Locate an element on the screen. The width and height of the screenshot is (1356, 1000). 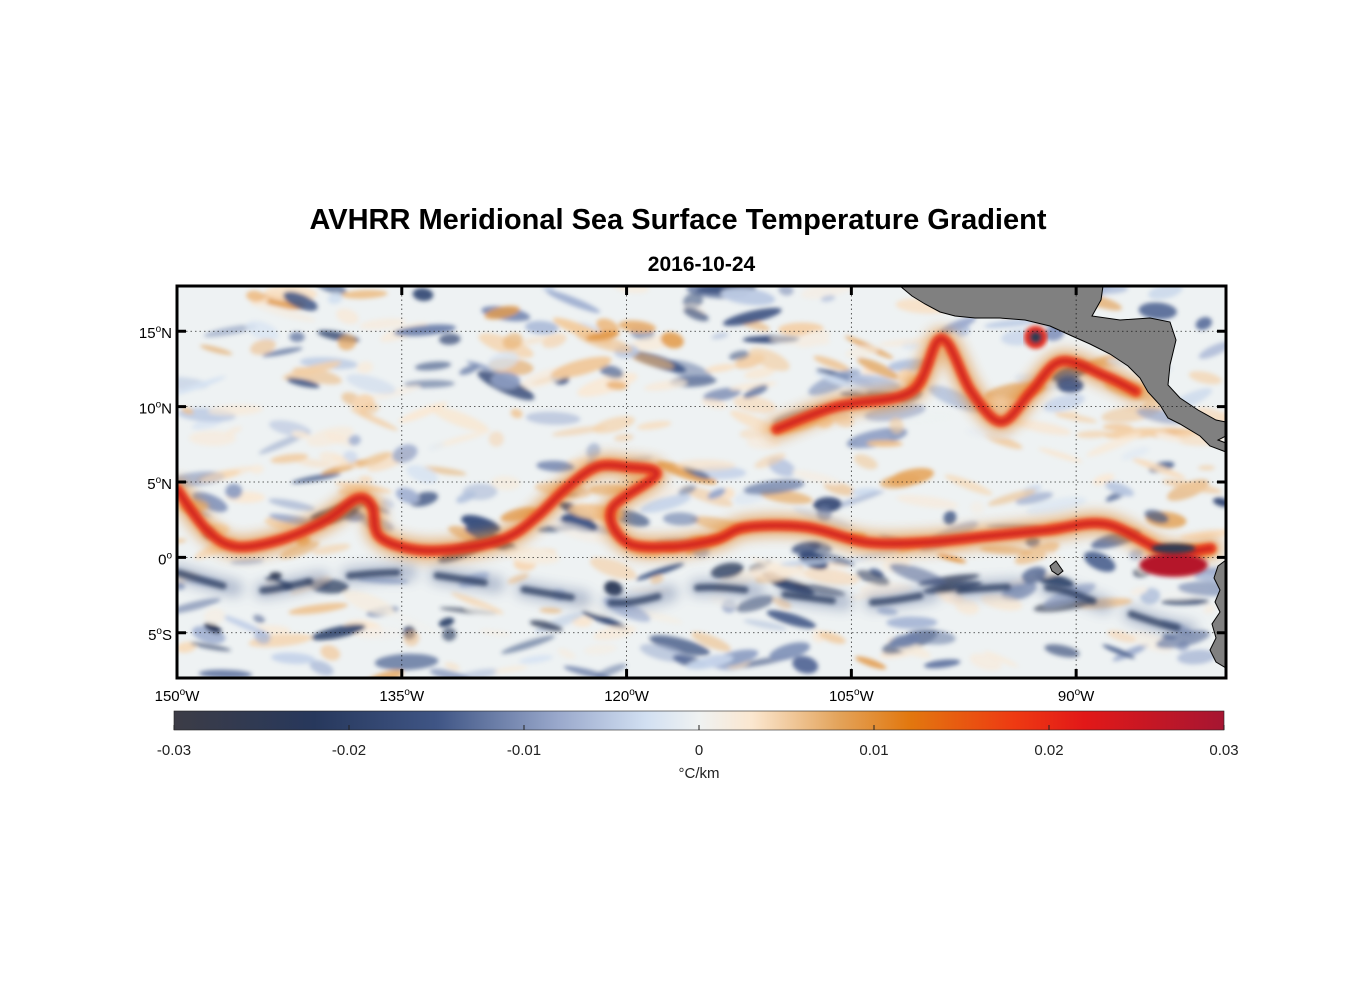
colorbar-tick-label: -0.01 is located at coordinates (524, 750).